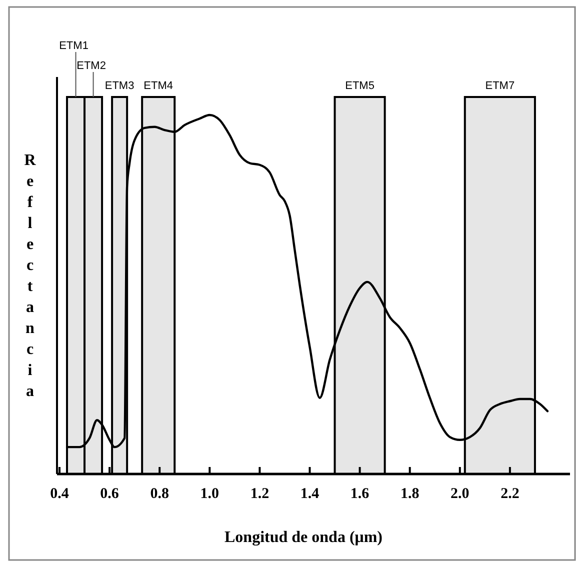  What do you see at coordinates (360, 494) in the screenshot?
I see `x-tick-label: 1.6` at bounding box center [360, 494].